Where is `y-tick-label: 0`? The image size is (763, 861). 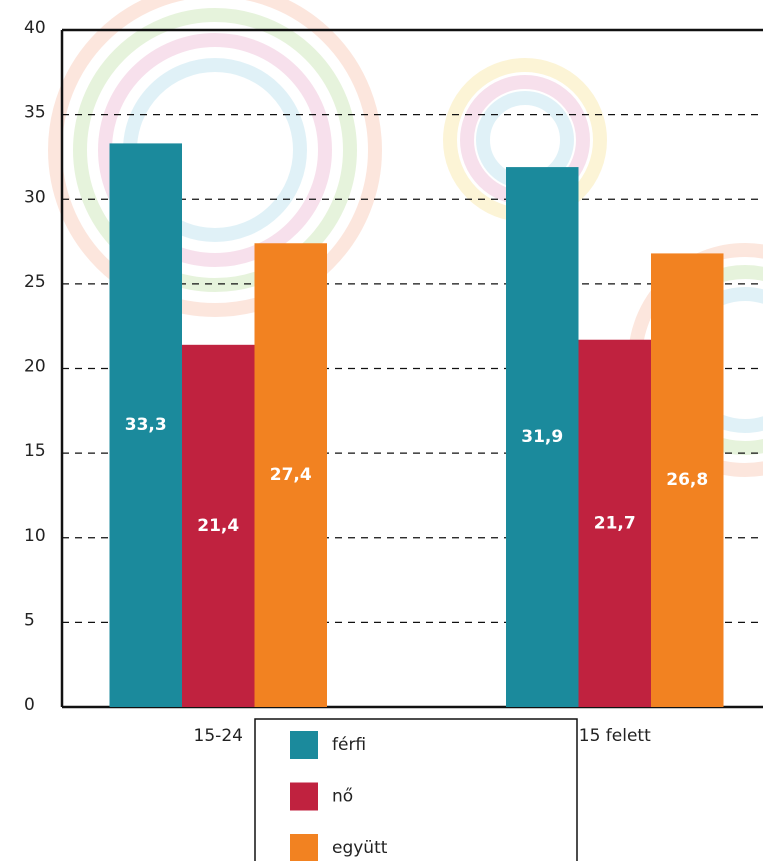
y-tick-label: 0 is located at coordinates (29, 705).